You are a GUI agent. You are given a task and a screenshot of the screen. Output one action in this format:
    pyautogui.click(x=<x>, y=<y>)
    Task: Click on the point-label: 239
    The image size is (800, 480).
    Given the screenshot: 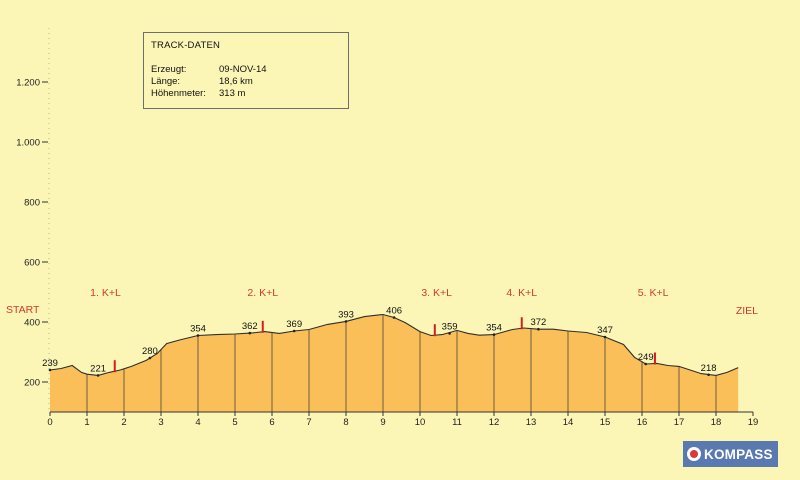 What is the action you would take?
    pyautogui.click(x=50, y=363)
    